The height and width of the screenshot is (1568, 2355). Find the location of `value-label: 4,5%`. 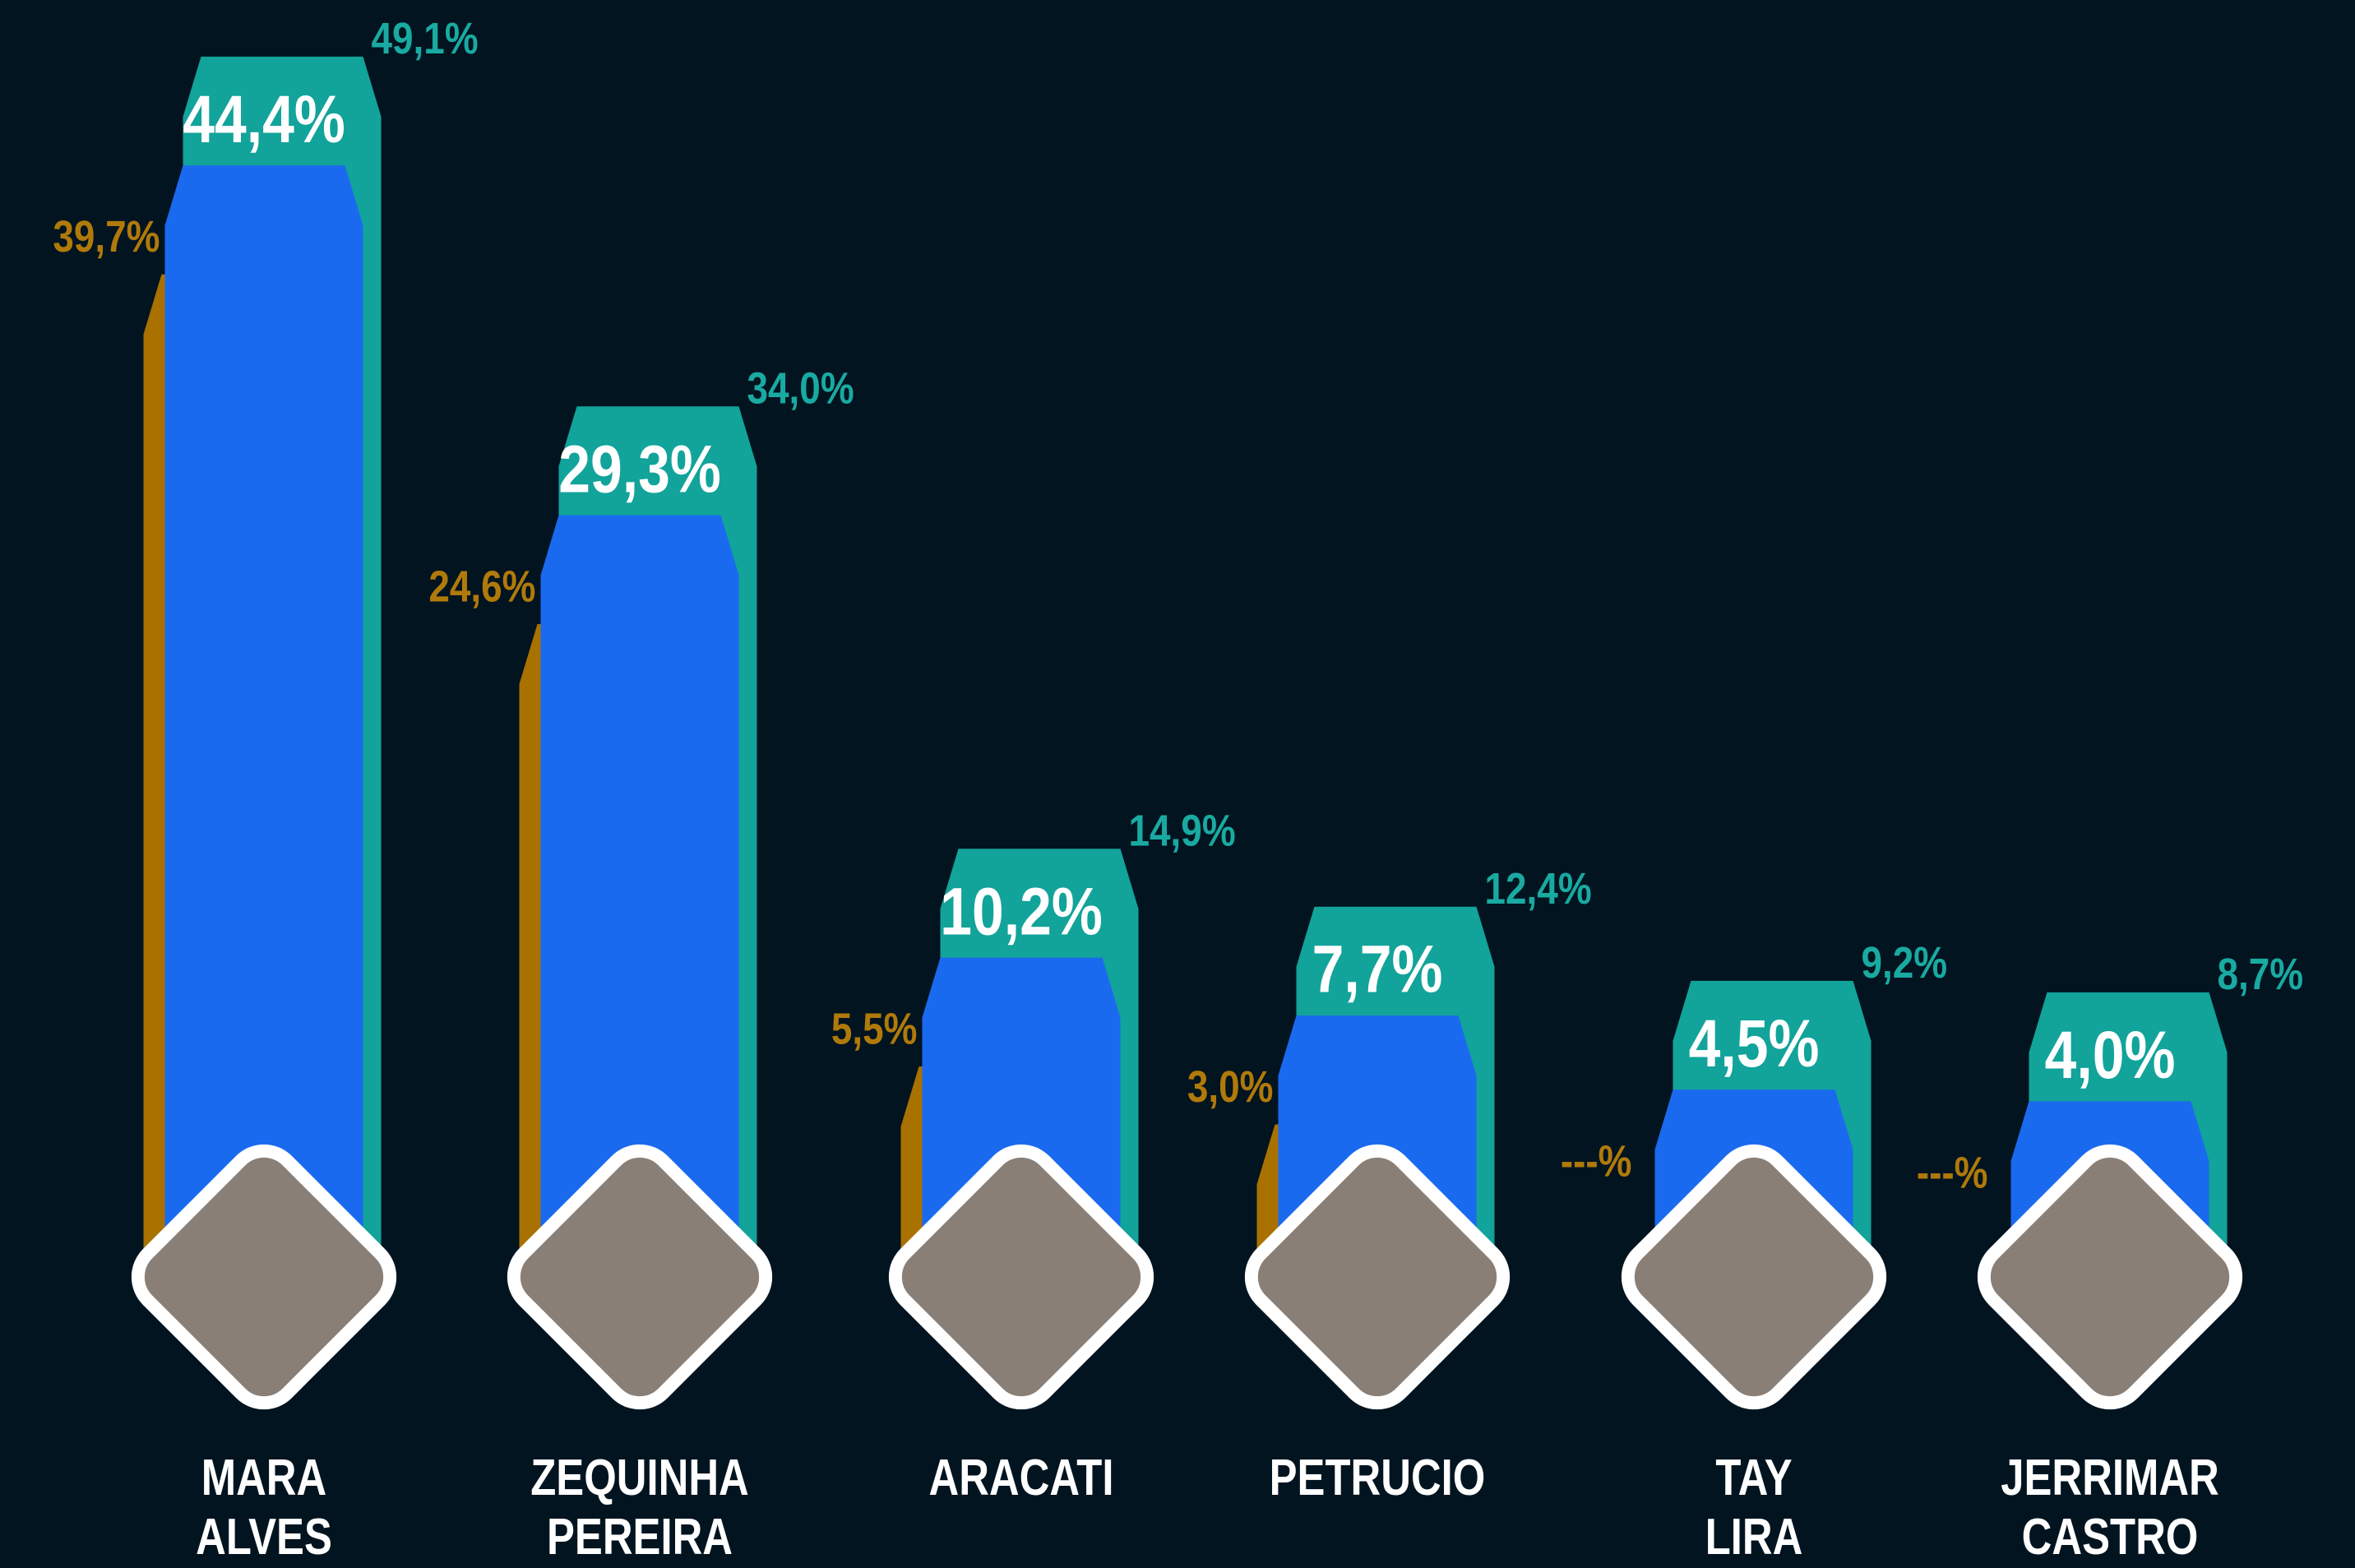

value-label: 4,5% is located at coordinates (1754, 1044).